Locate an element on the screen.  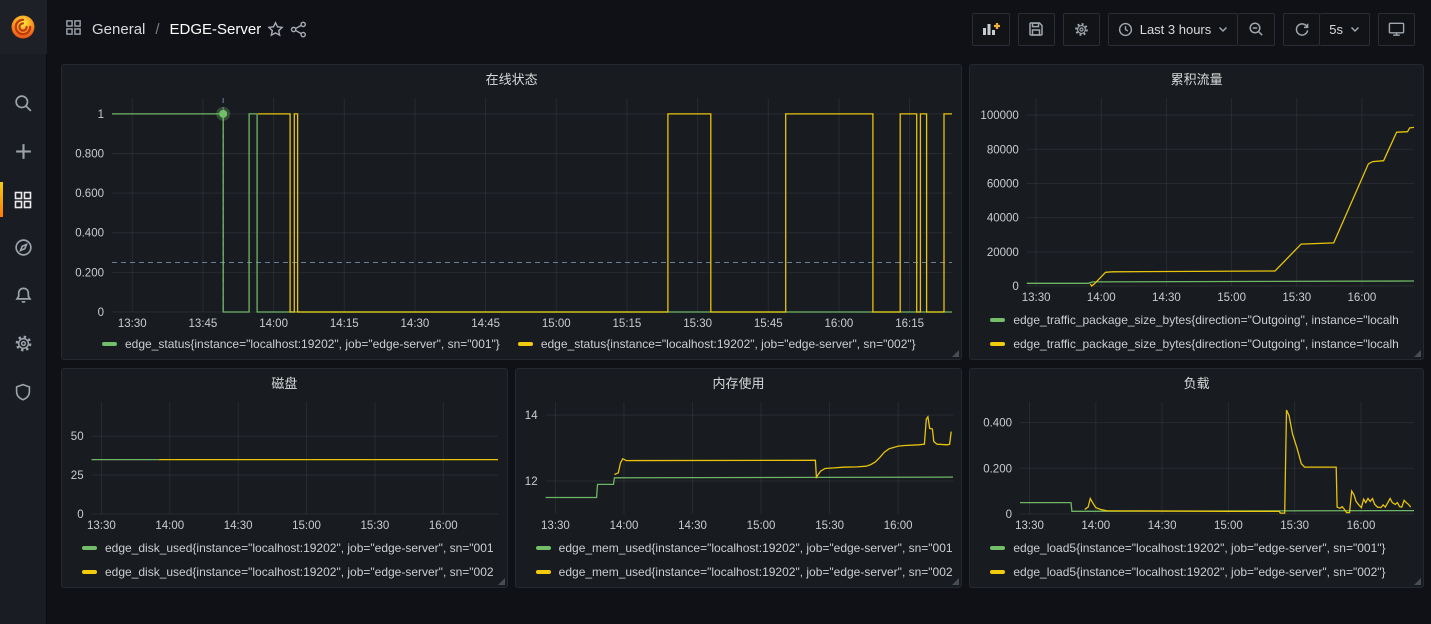
breadcrumb-folder: General is located at coordinates (119, 29).